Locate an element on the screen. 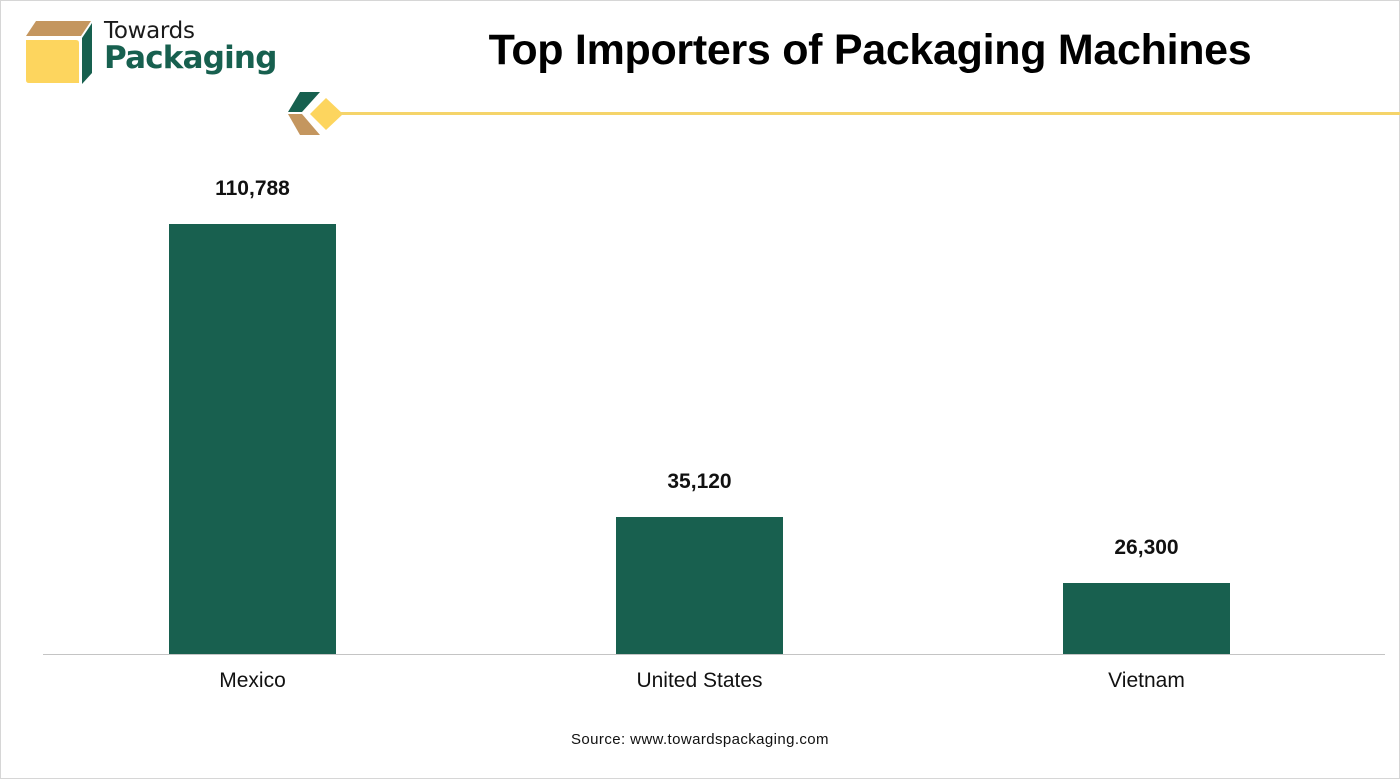 This screenshot has height=779, width=1400. title-divider-line is located at coordinates (870, 113).